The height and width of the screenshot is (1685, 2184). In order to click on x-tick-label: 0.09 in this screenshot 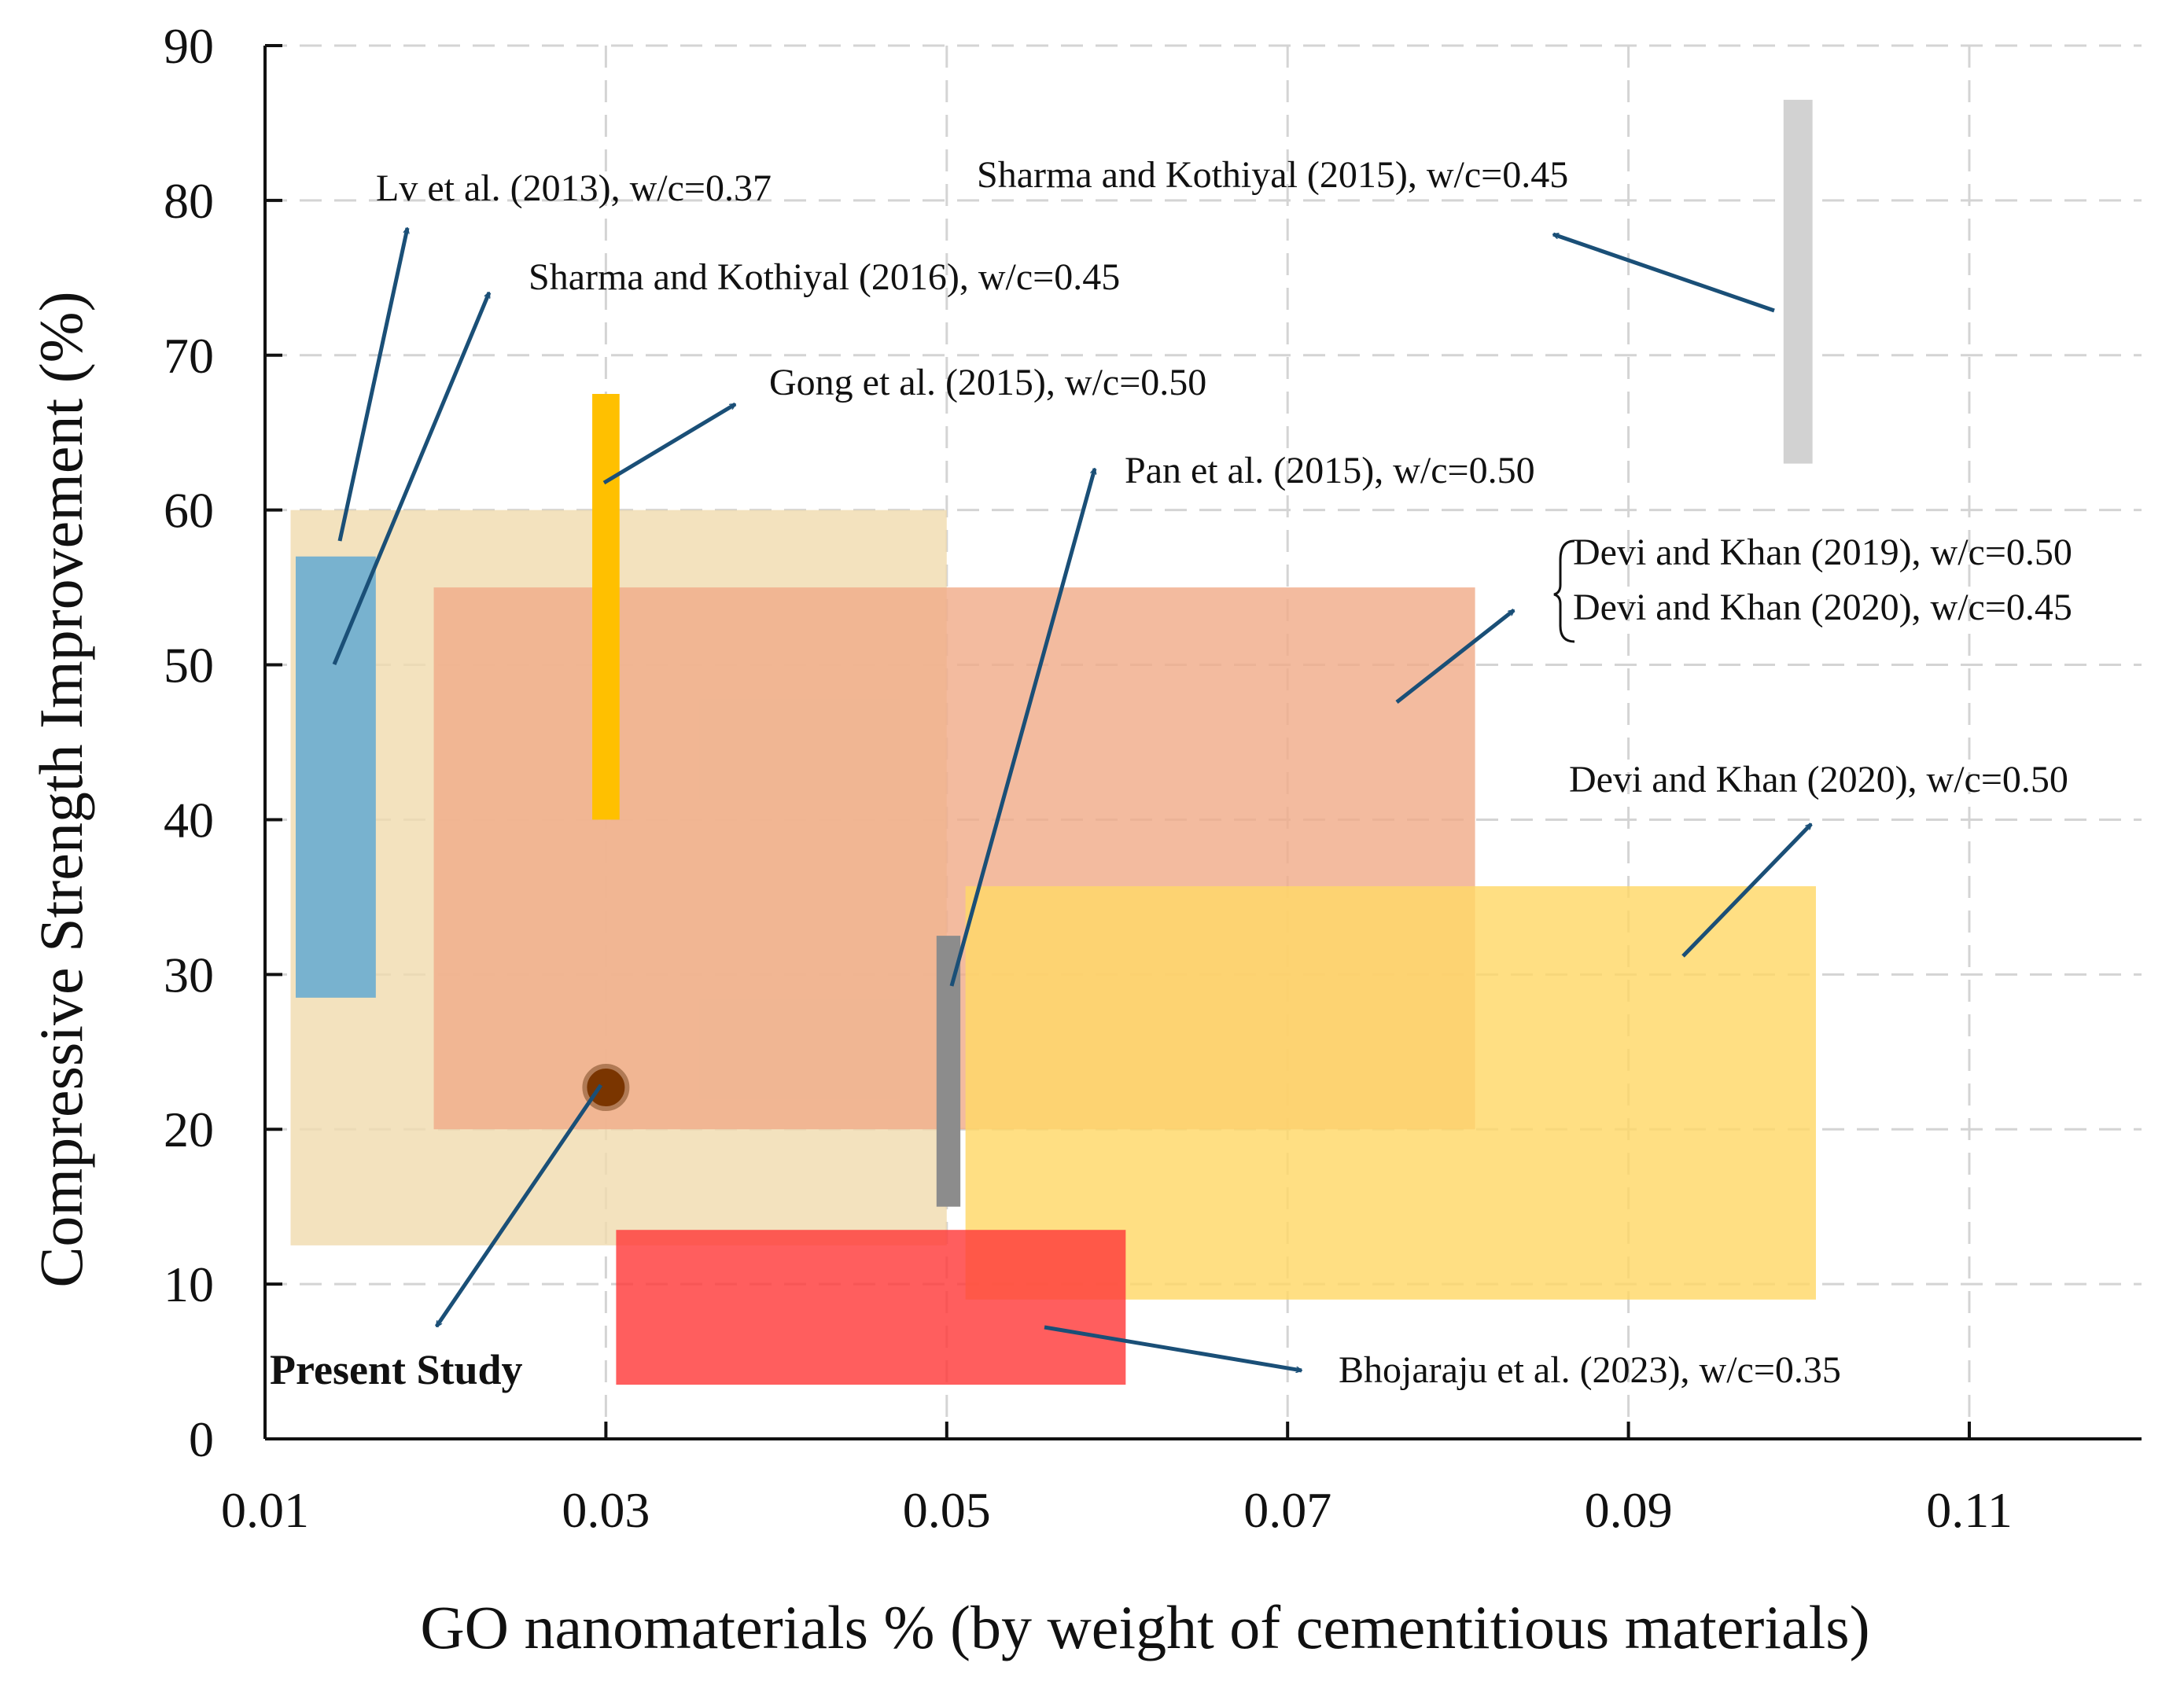, I will do `click(1629, 1510)`.